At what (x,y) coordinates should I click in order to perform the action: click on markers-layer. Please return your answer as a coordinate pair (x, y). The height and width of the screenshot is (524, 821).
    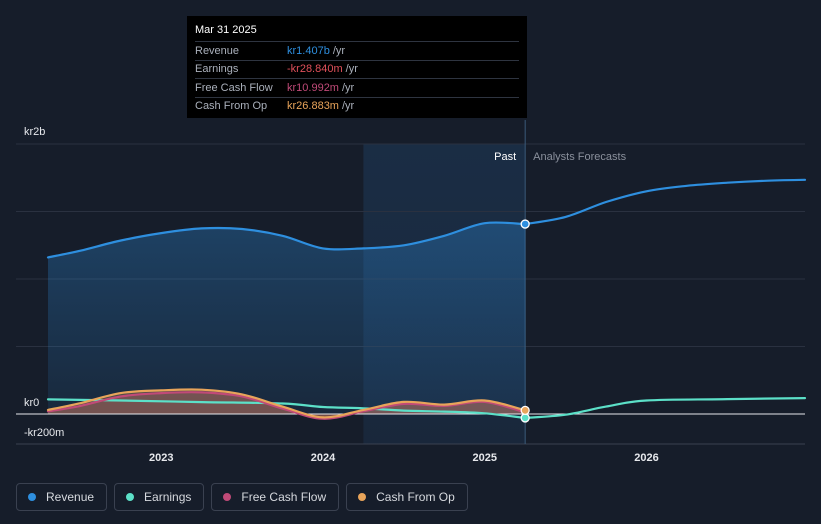
    Looking at the image, I should click on (525, 321).